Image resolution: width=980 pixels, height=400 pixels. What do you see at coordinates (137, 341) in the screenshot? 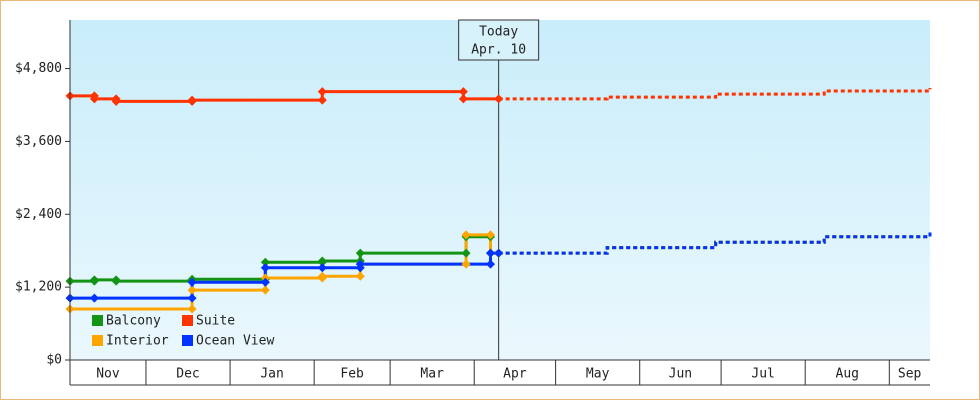
I see `legend-label: Interior` at bounding box center [137, 341].